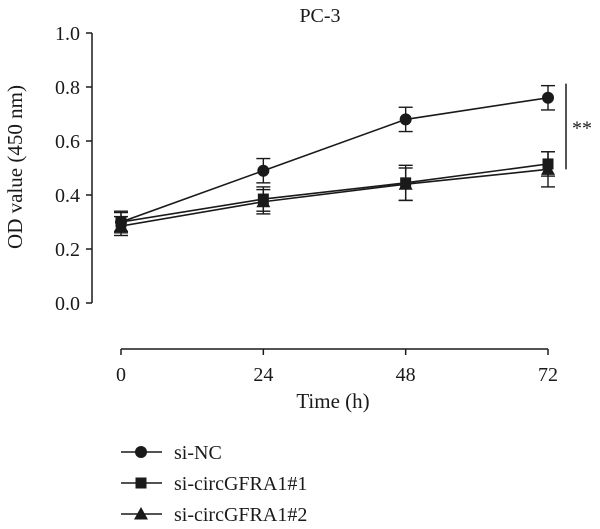 The height and width of the screenshot is (529, 600). I want to click on x-tick-label: 24, so click(263, 375).